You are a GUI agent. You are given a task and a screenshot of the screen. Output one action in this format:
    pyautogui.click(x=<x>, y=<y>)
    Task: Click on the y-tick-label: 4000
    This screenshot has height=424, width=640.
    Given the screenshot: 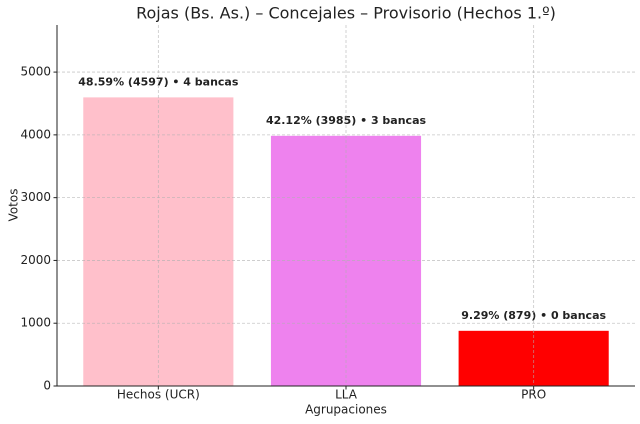 What is the action you would take?
    pyautogui.click(x=35, y=134)
    